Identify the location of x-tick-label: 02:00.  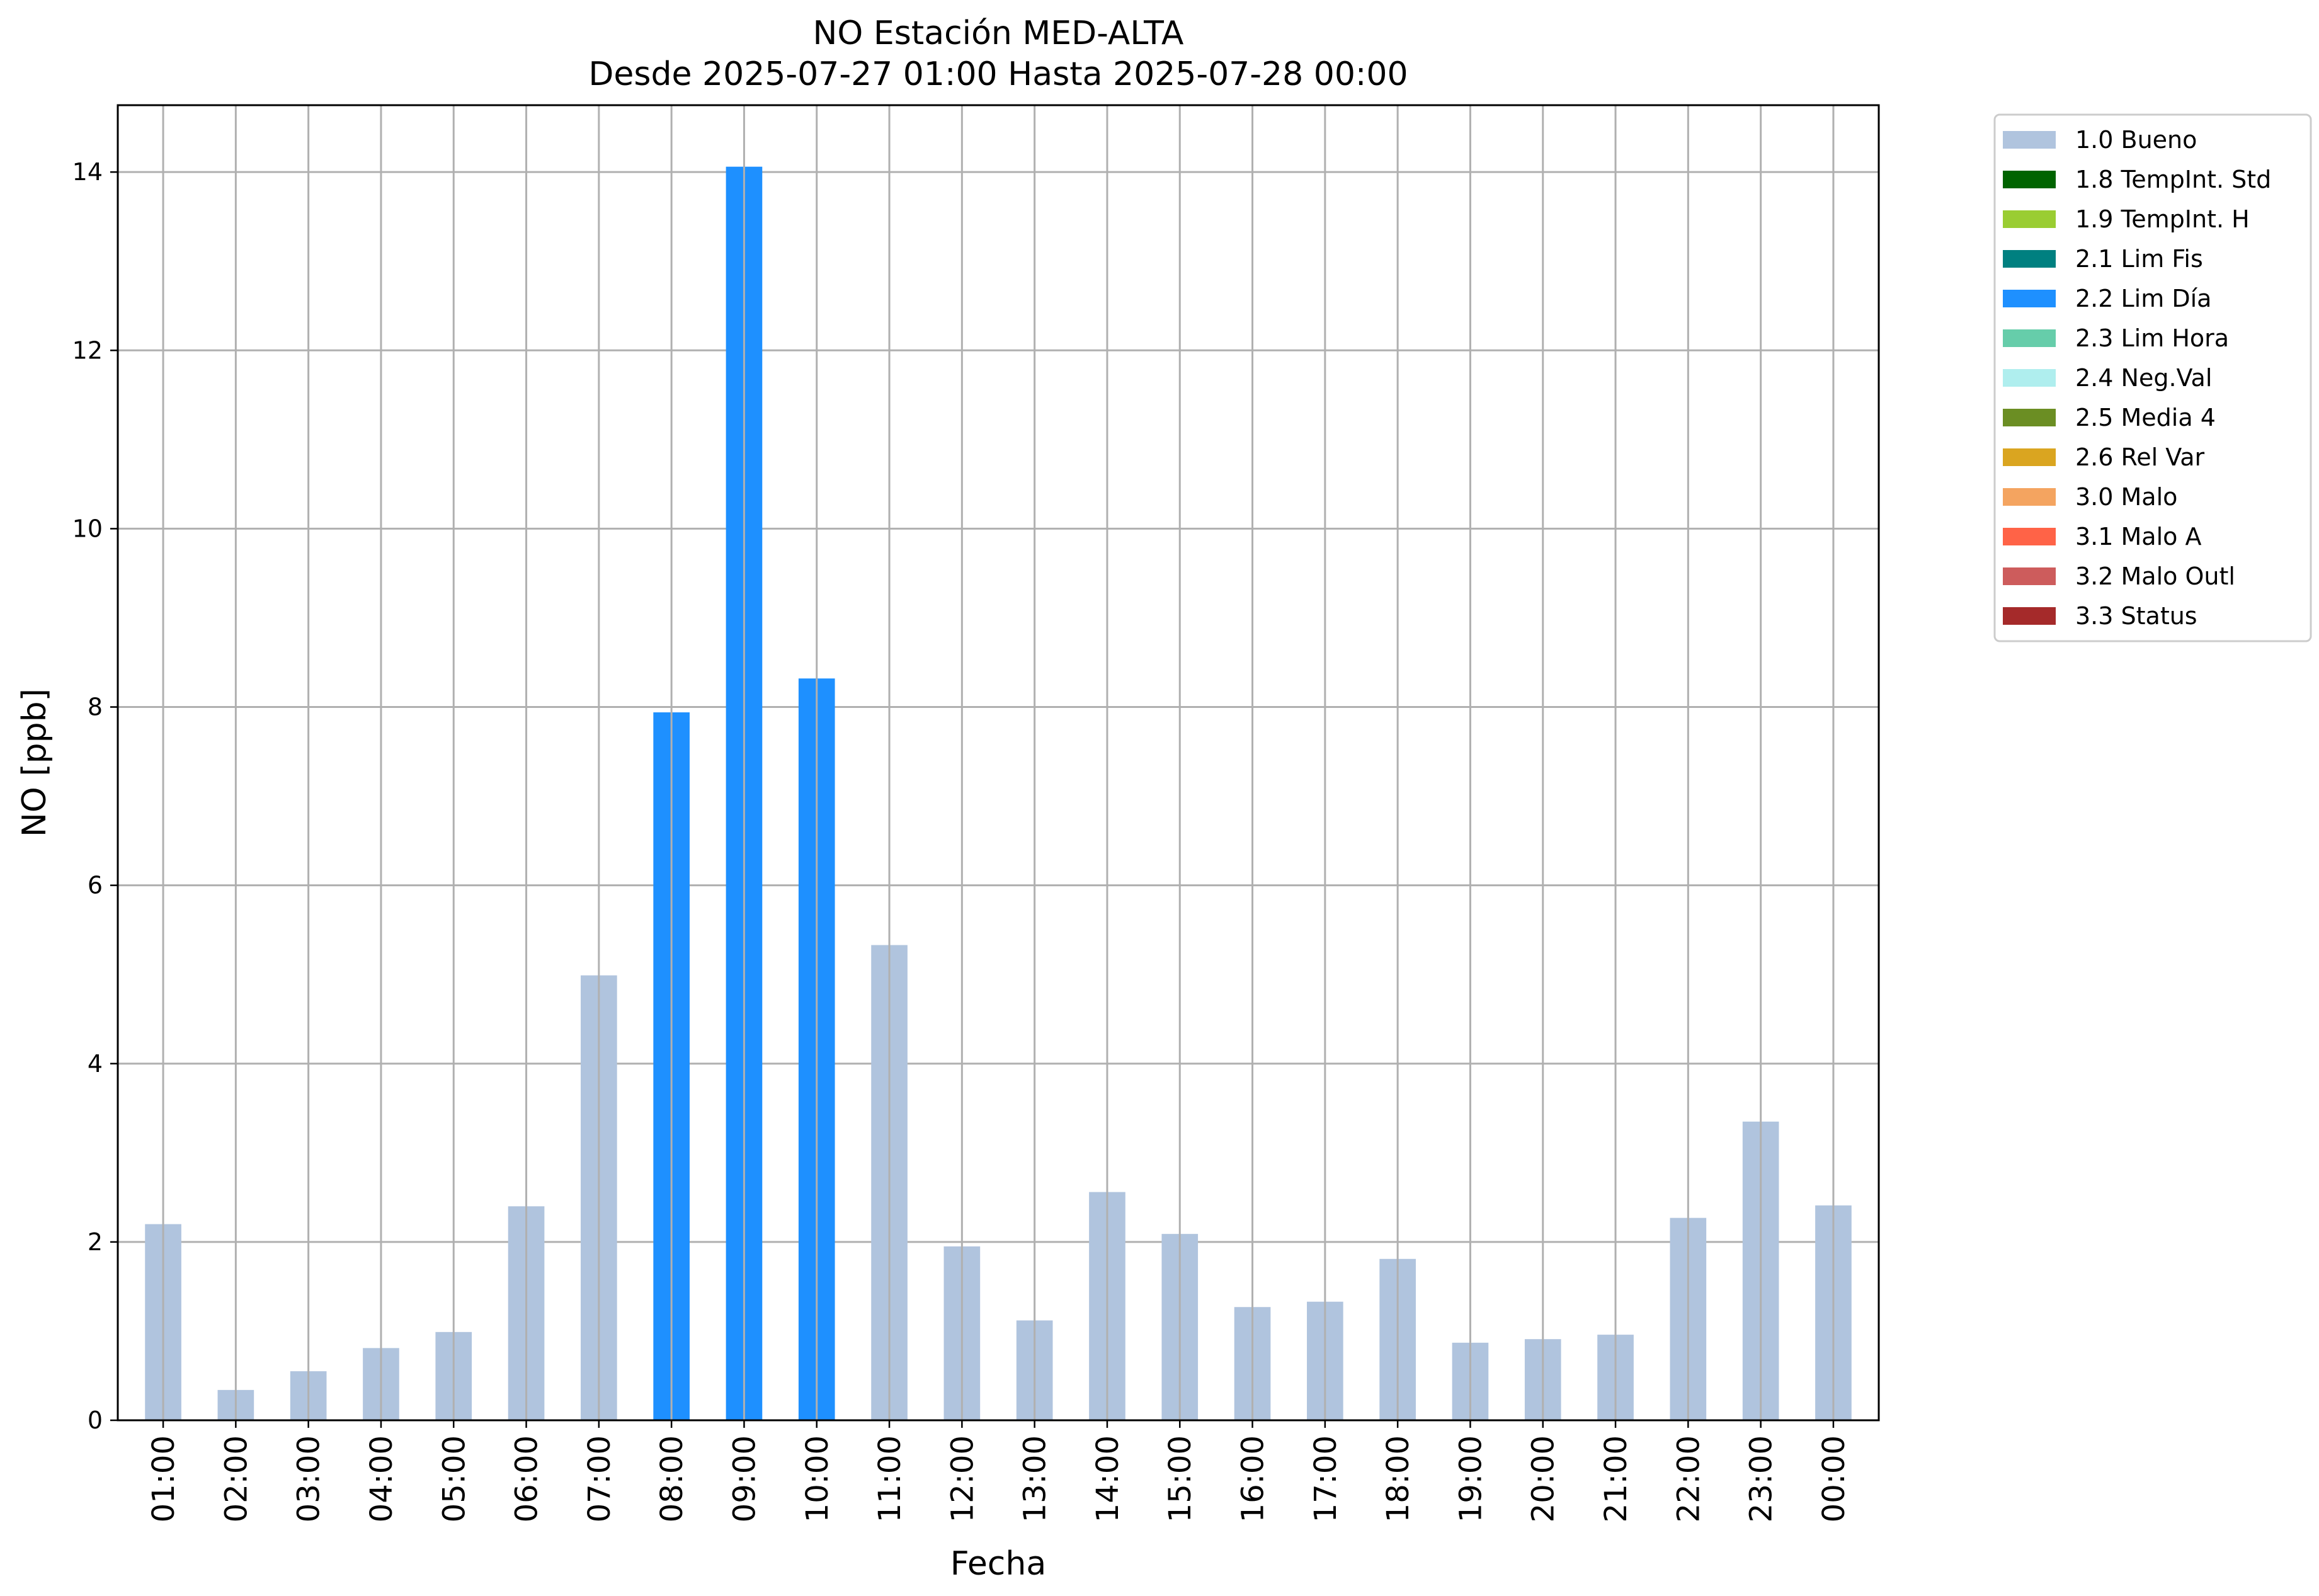
(236, 1478).